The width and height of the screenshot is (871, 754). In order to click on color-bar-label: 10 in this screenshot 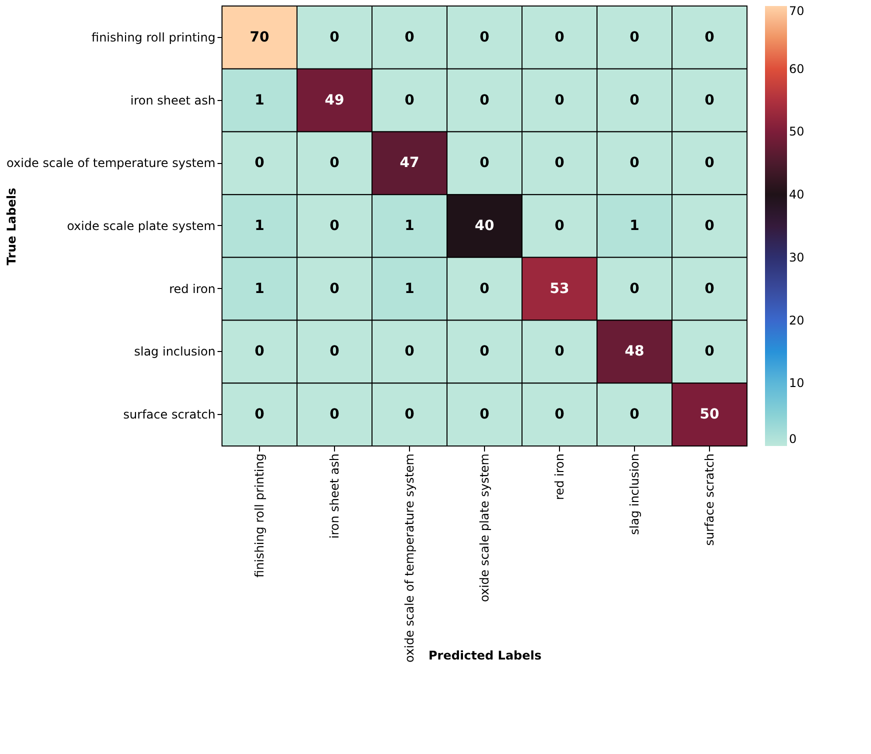, I will do `click(796, 383)`.